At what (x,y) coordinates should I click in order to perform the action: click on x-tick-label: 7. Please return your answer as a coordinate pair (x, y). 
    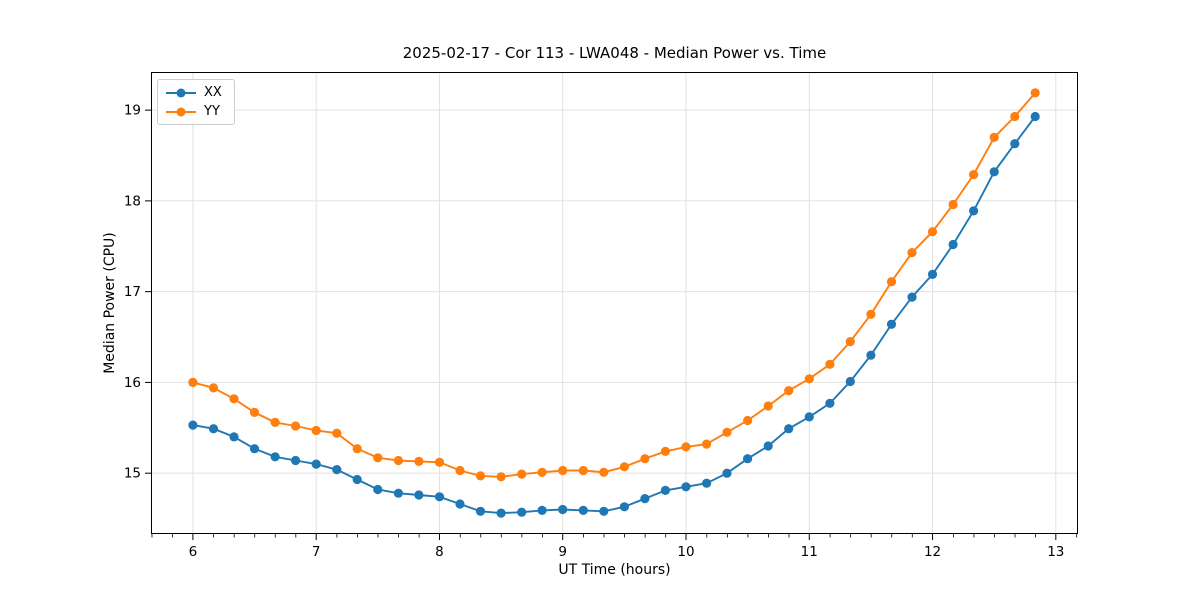
    Looking at the image, I should click on (316, 552).